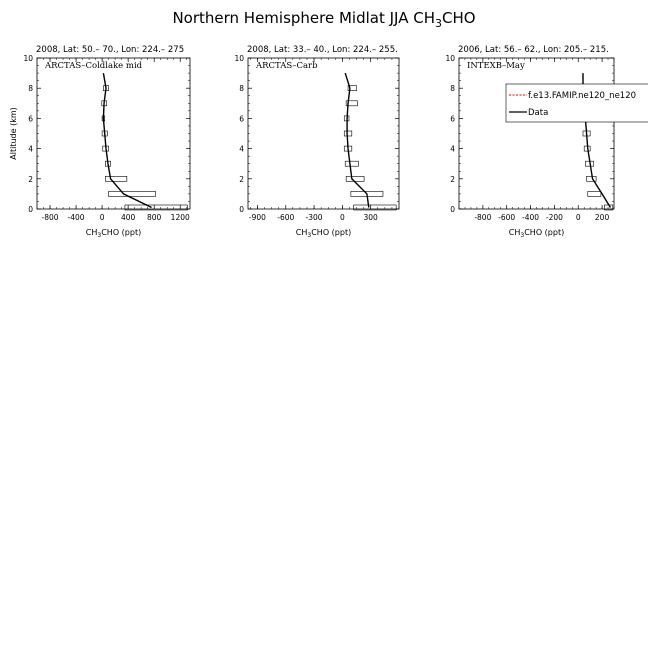 The image size is (648, 648). What do you see at coordinates (257, 217) in the screenshot?
I see `x-tick-label: -900` at bounding box center [257, 217].